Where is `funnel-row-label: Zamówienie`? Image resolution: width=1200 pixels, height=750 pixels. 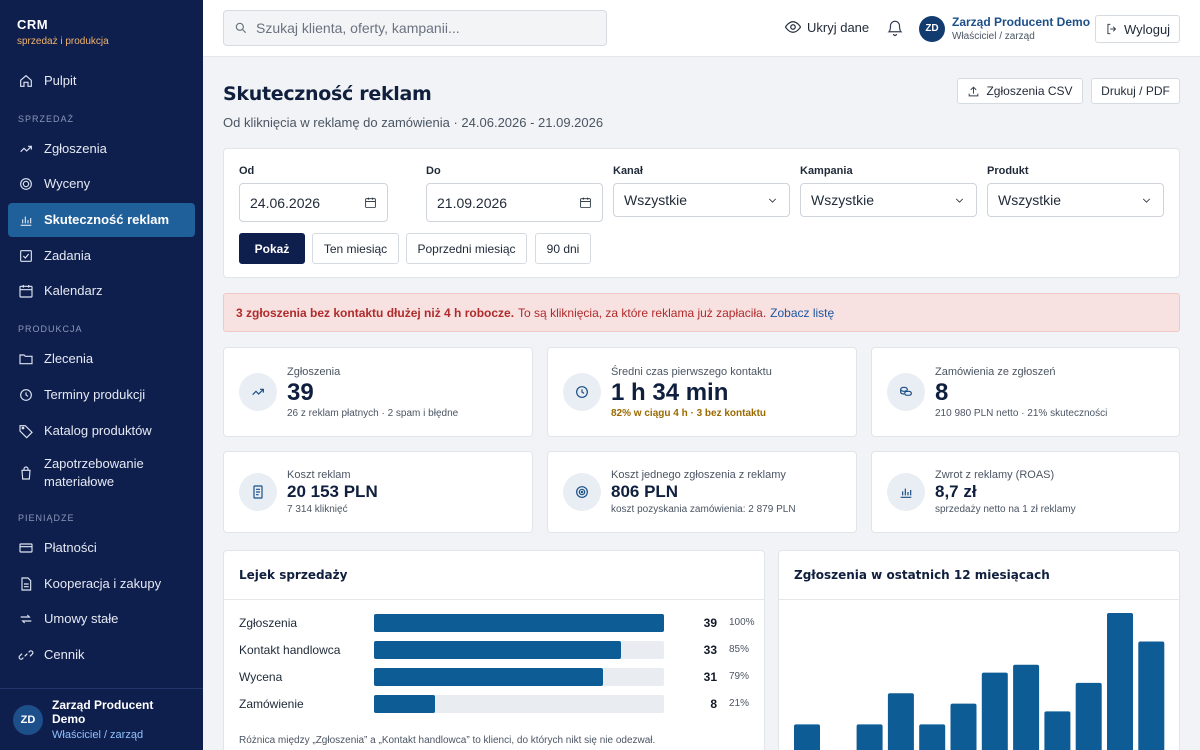
funnel-row-label: Zamówienie is located at coordinates (271, 704).